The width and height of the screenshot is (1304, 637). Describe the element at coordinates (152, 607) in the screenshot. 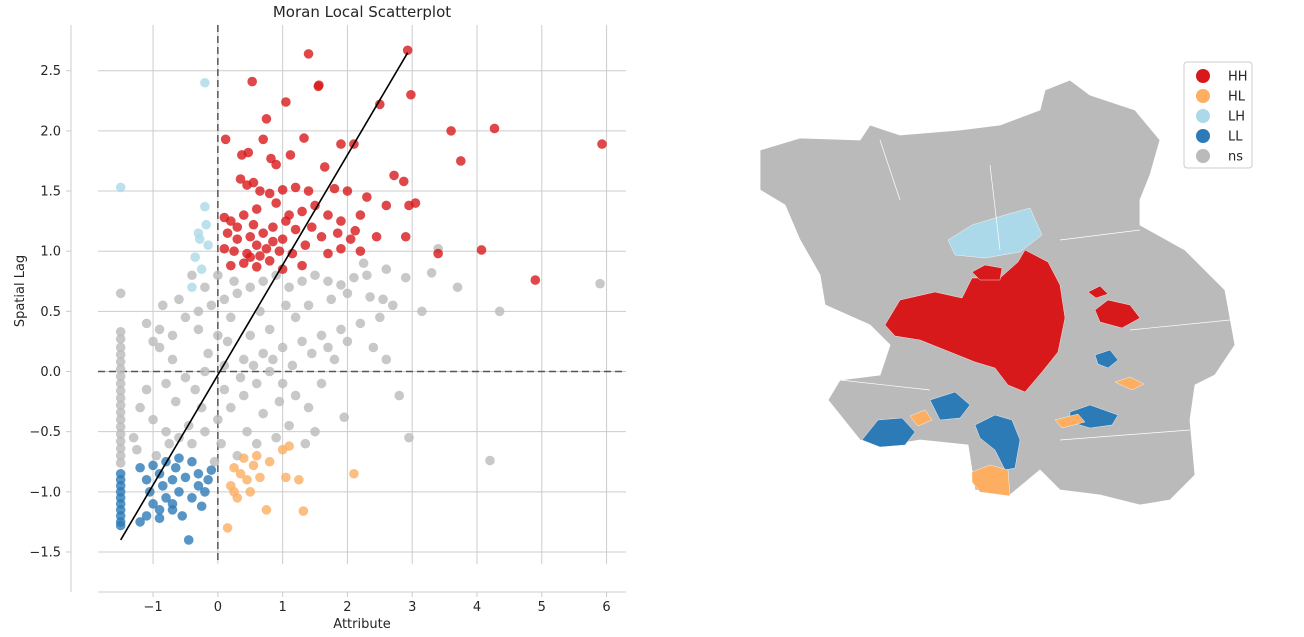

I see `x-tick-label: −1` at that location.